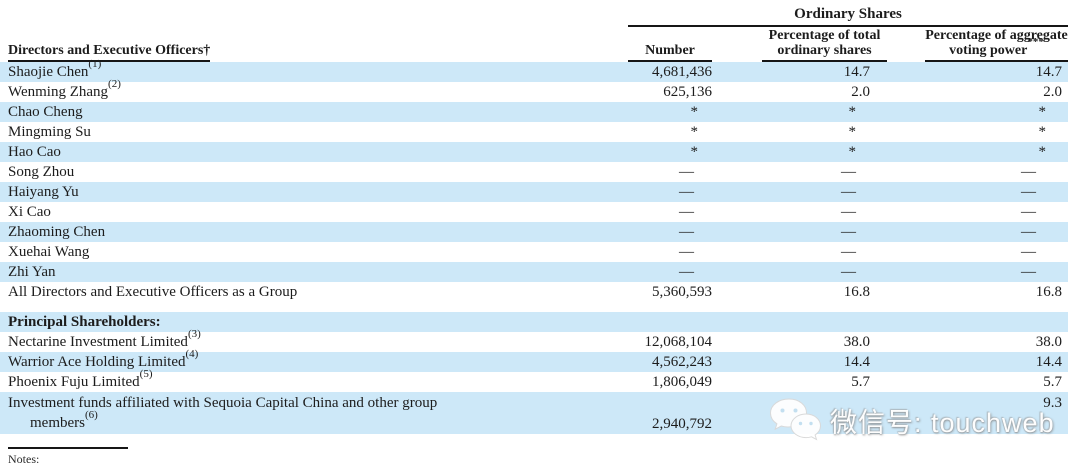 The image size is (1080, 473). What do you see at coordinates (682, 424) in the screenshot?
I see `number-cell: 2,940,792` at bounding box center [682, 424].